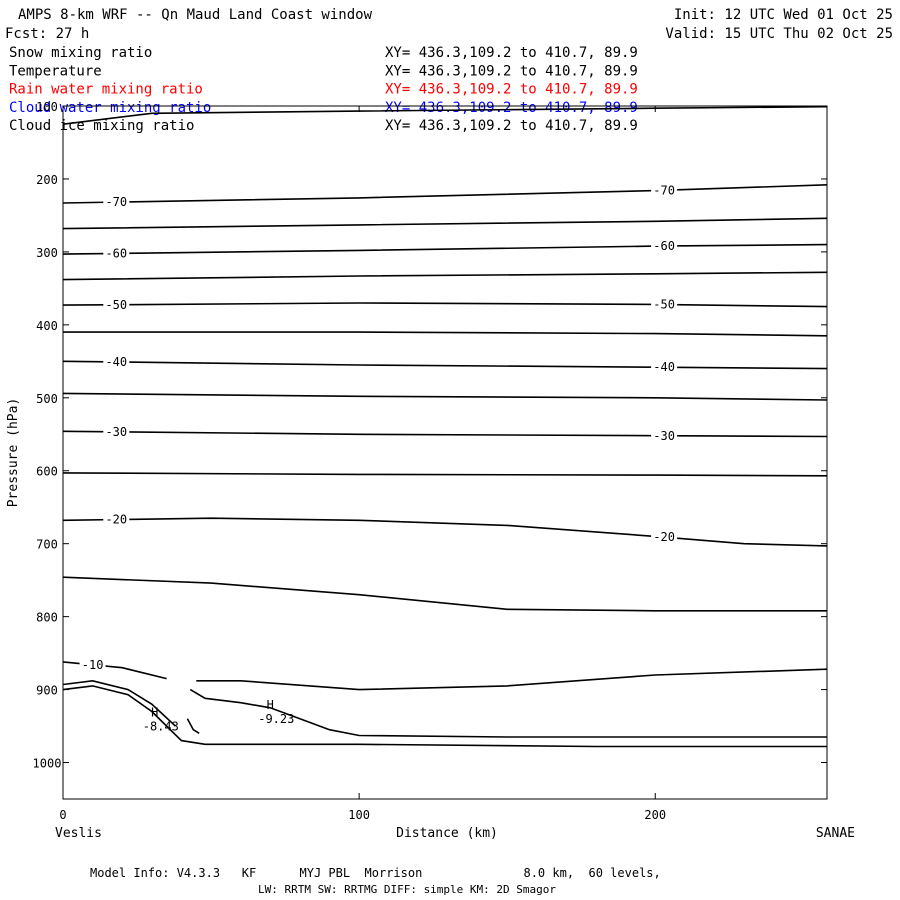 This screenshot has width=900, height=900. Describe the element at coordinates (47, 764) in the screenshot. I see `y-tick-label: 1000` at that location.